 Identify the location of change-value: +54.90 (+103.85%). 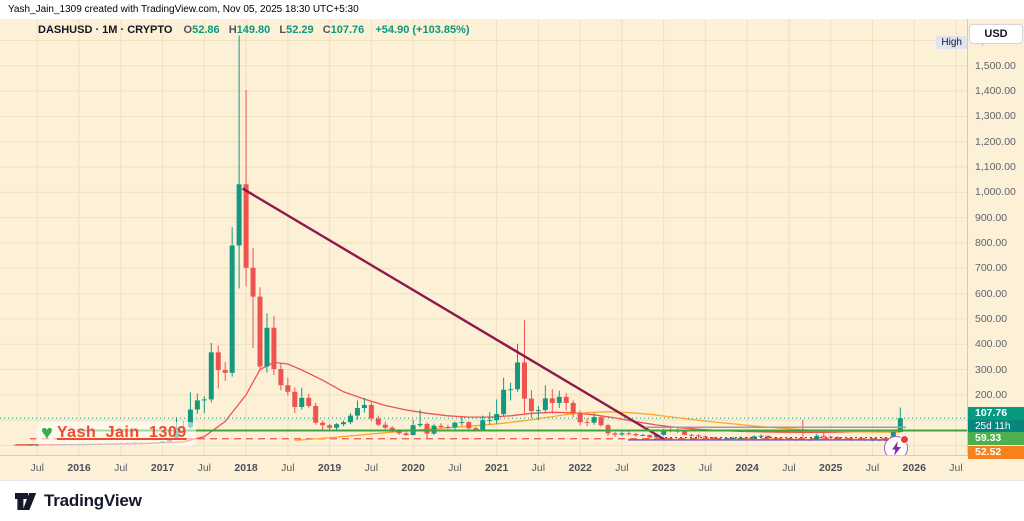
(422, 30).